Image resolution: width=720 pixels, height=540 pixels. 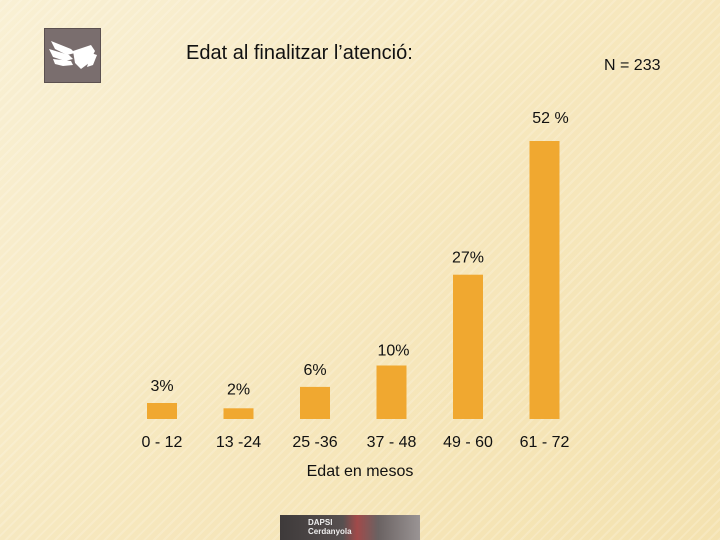 I want to click on footer-logo: DAPSI Cerdanyola, so click(x=350, y=527).